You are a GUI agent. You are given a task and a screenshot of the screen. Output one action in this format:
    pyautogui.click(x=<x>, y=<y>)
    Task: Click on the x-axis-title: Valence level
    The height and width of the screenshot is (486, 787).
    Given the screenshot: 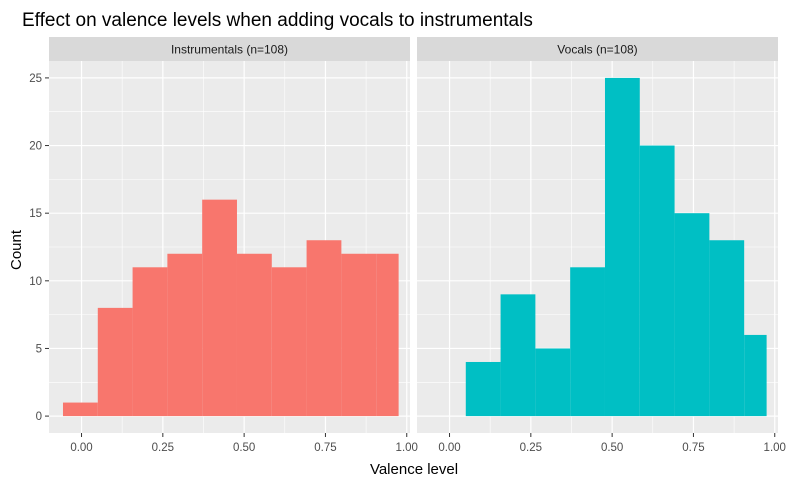 What is the action you would take?
    pyautogui.click(x=414, y=469)
    